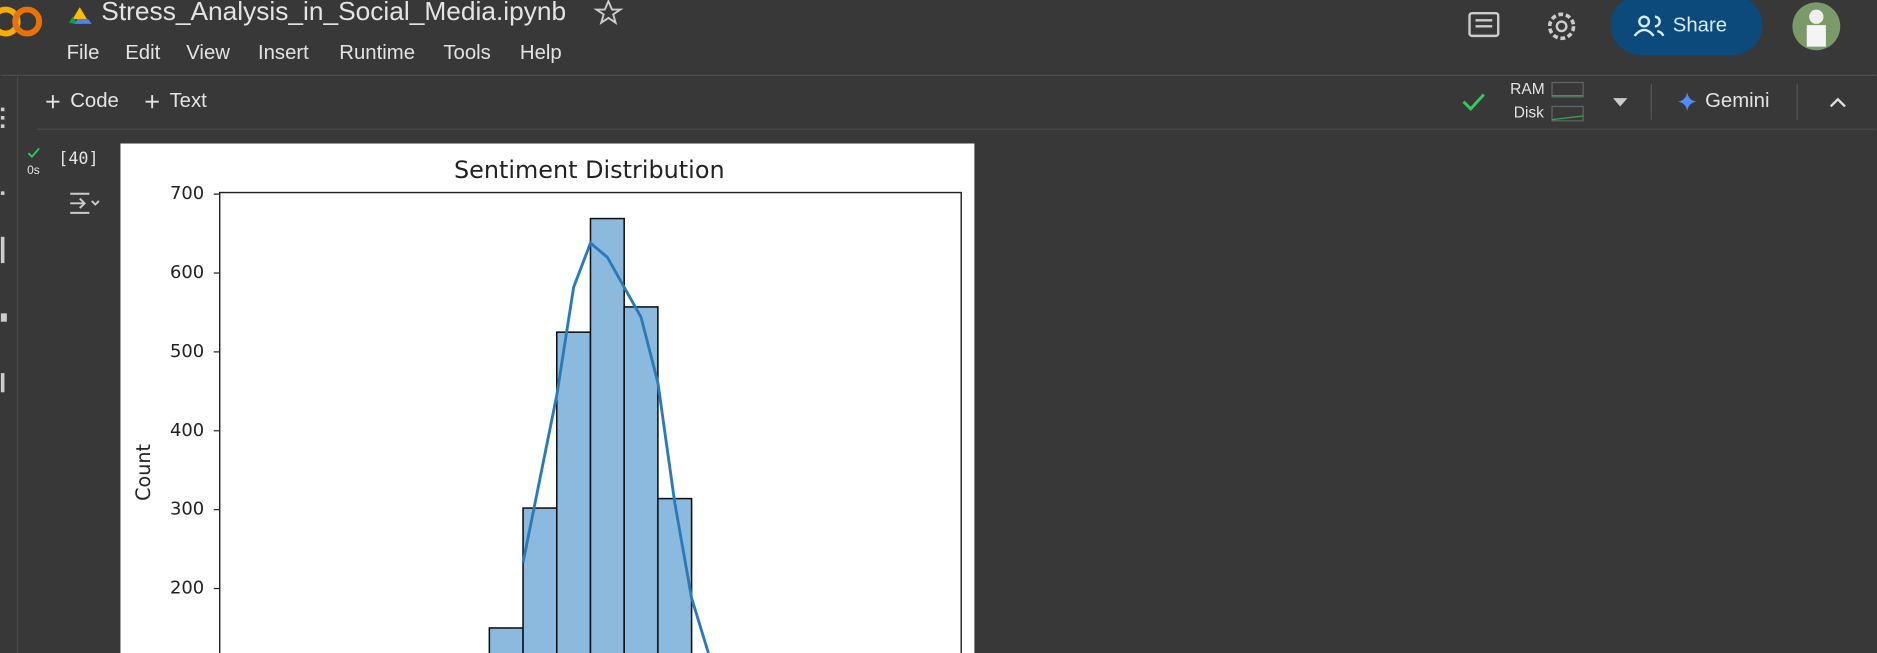  Describe the element at coordinates (187, 193) in the screenshot. I see `y-tick-label: 700` at that location.